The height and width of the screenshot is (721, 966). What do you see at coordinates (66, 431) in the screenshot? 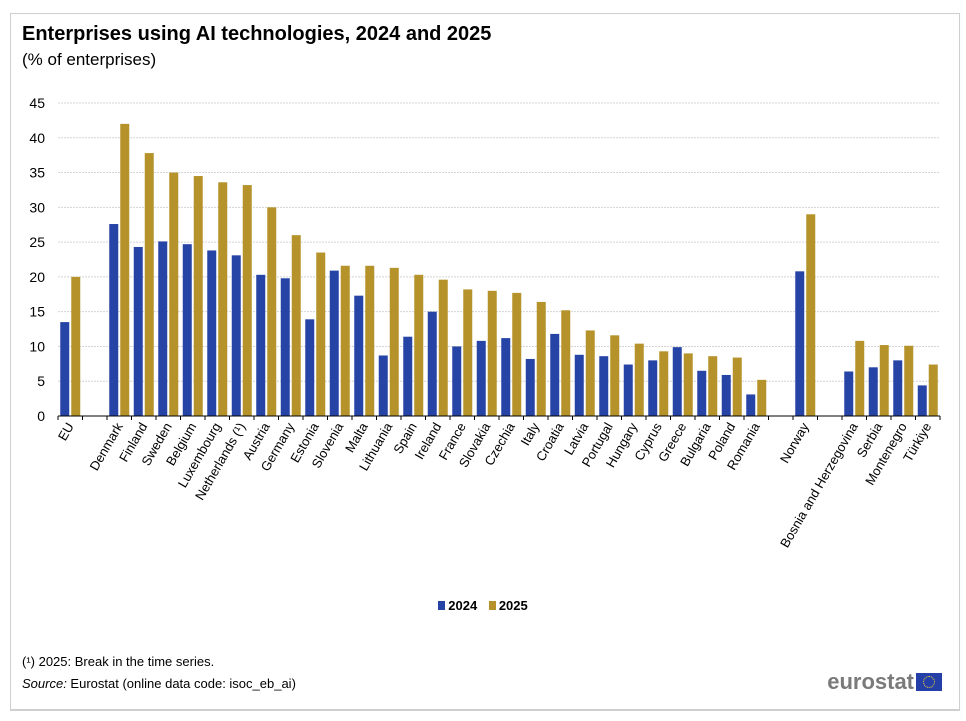
I see `x-tick-label: EU` at bounding box center [66, 431].